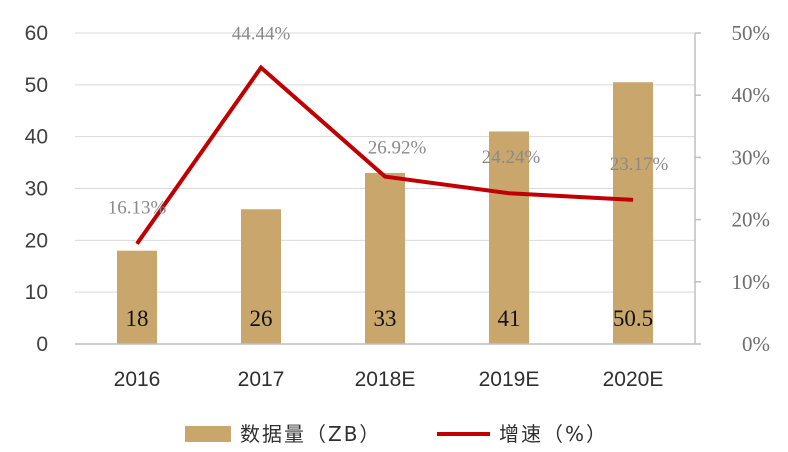  I want to click on left-tick-label: 60, so click(36, 33).